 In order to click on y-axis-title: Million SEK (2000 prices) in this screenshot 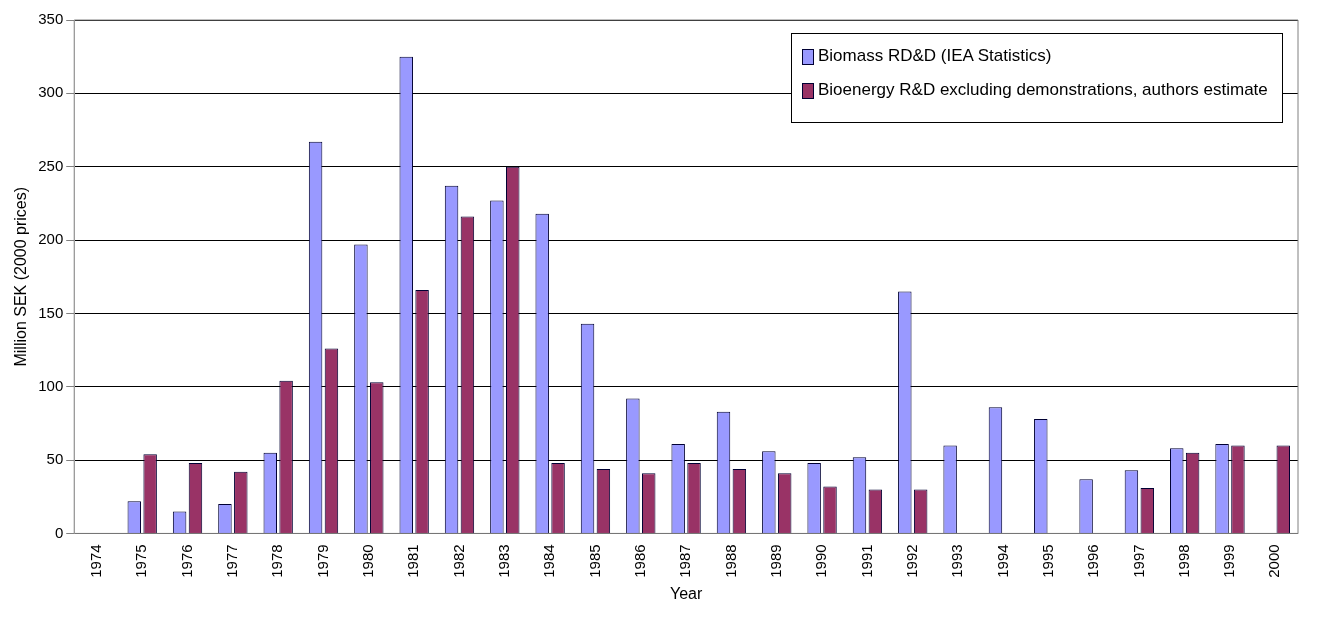, I will do `click(21, 276)`.